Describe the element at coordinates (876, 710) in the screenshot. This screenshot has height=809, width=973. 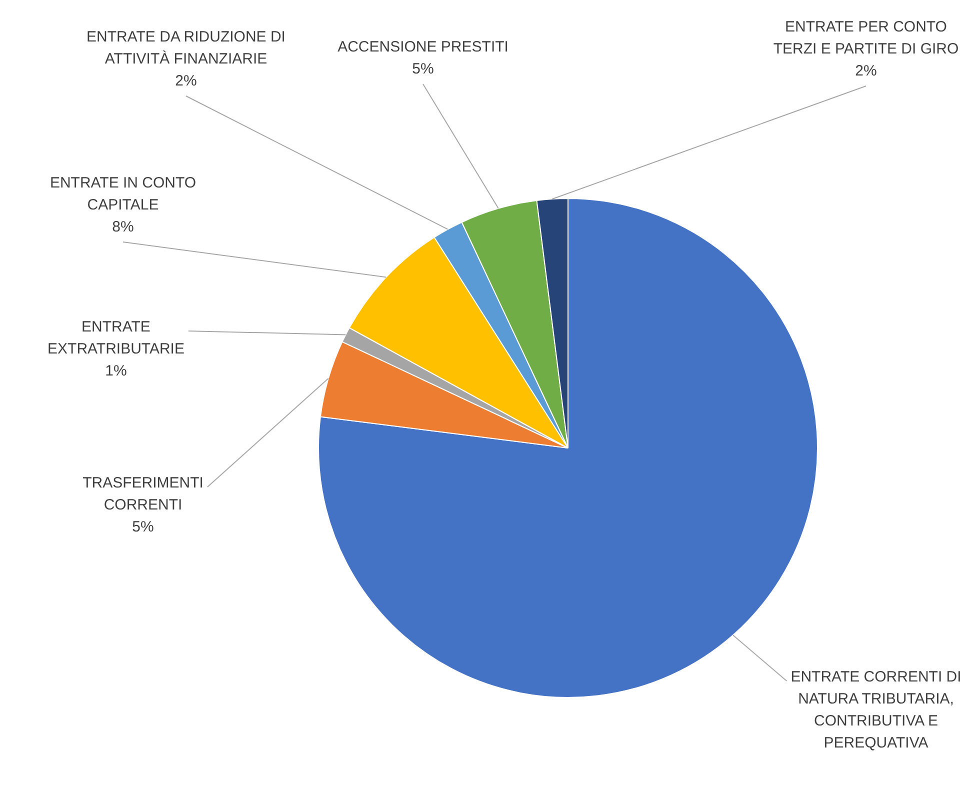
I see `slice-label: ENTRATE CORRENTI DI NATURA TRIBUTARIA, CONTRIBUTIVA E PEREQUATIVA` at that location.